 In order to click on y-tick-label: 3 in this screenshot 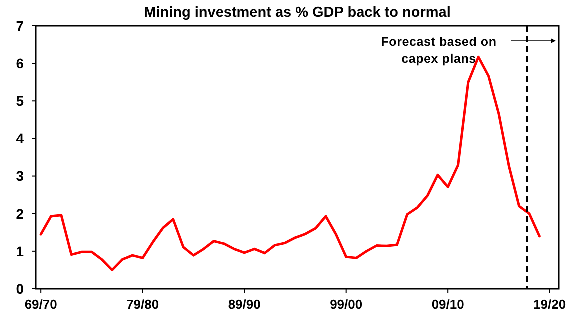, I will do `click(20, 176)`.